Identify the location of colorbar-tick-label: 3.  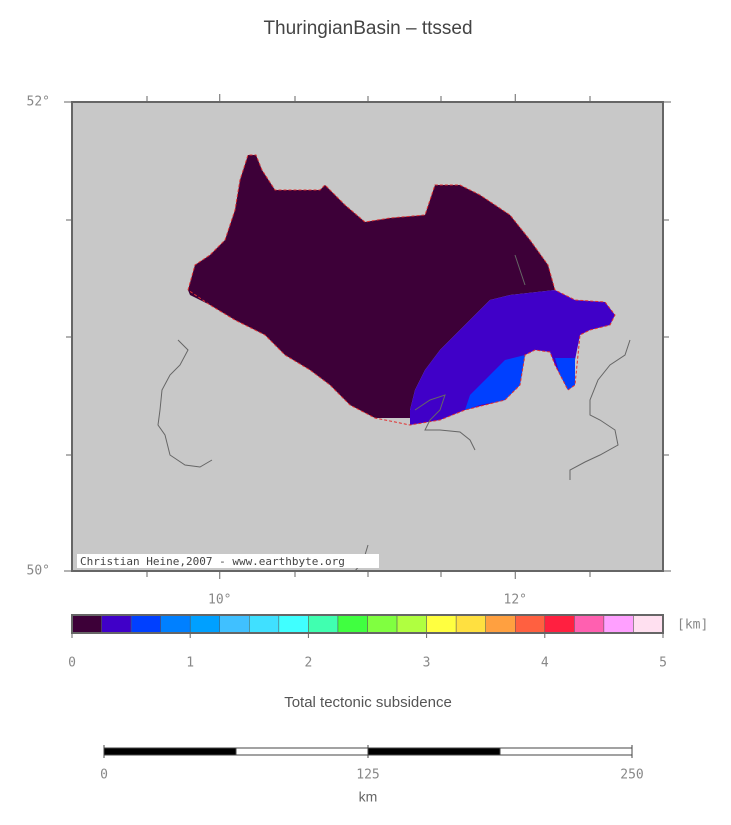
(427, 663).